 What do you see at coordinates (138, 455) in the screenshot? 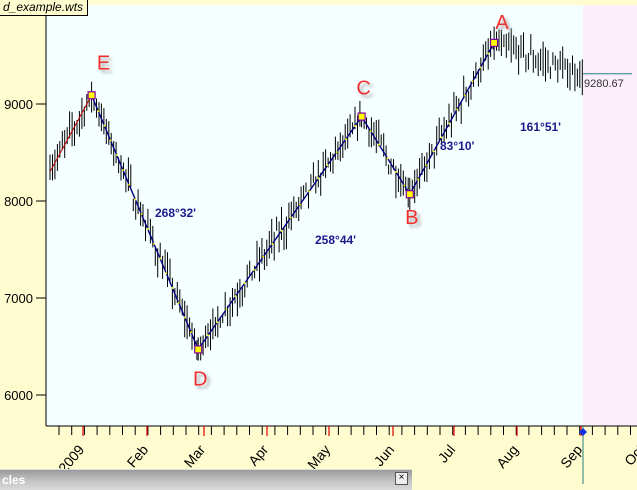
I see `x-tick-label: Feb` at bounding box center [138, 455].